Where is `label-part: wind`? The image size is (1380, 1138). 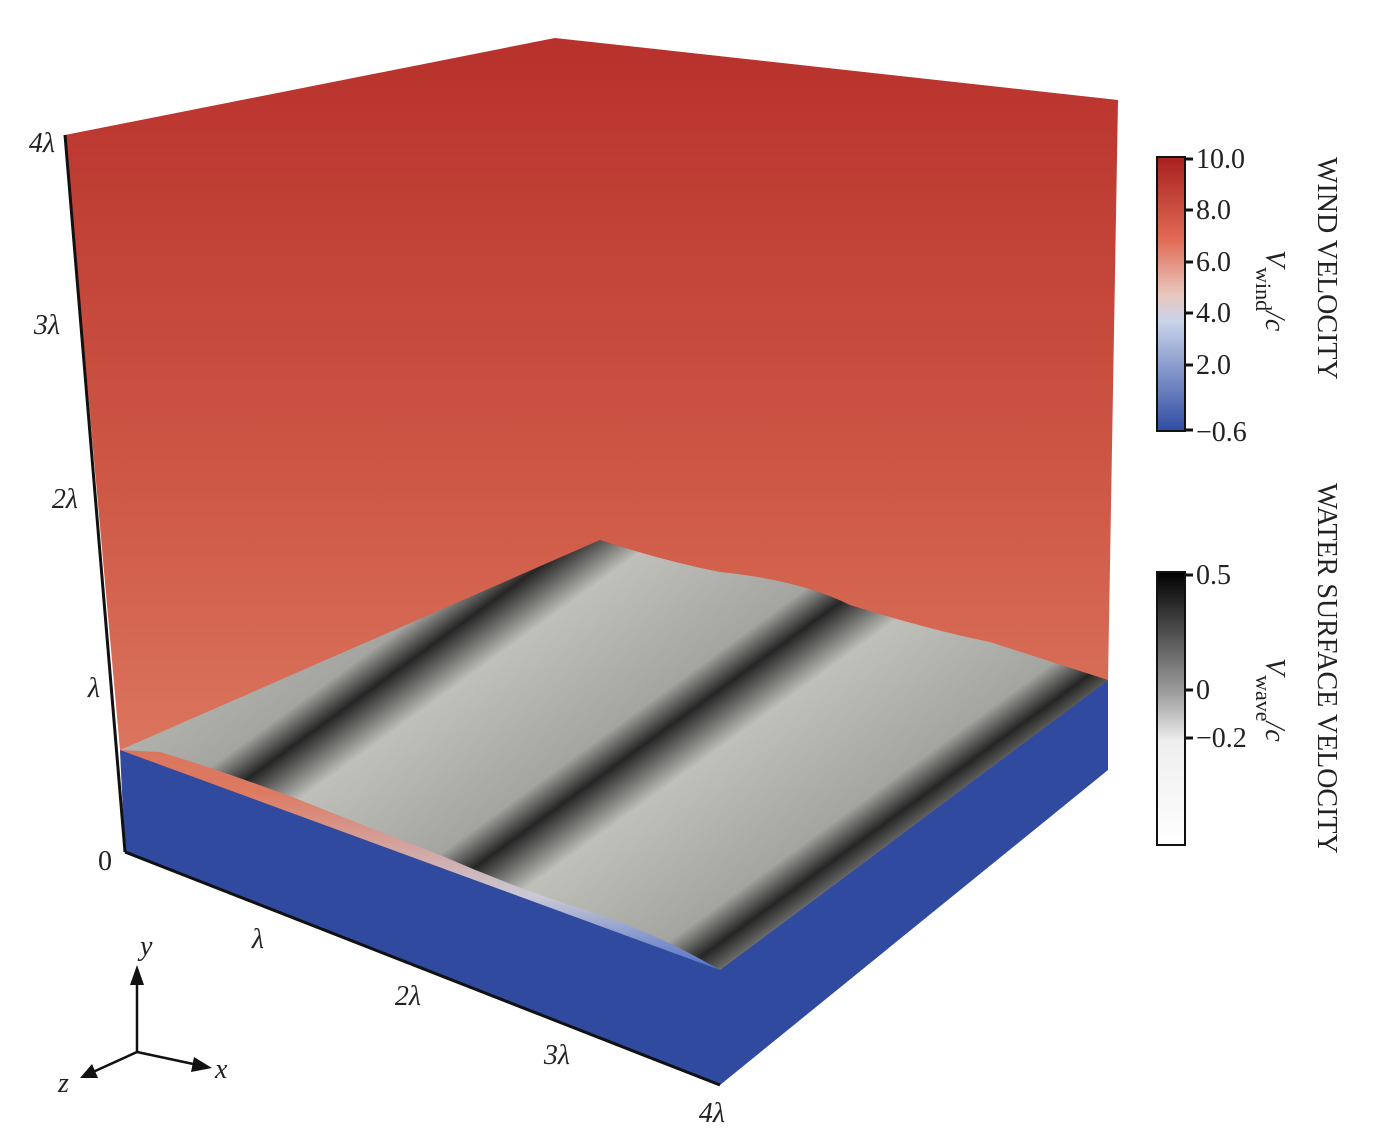
label-part: wind is located at coordinates (1263, 289).